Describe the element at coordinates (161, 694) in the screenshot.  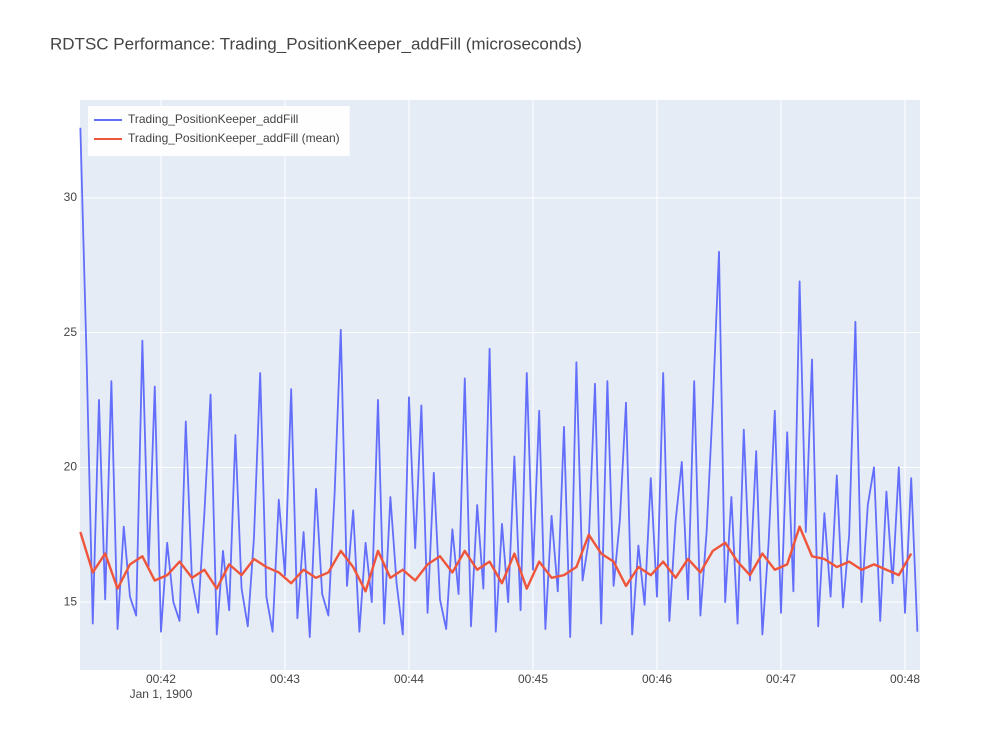
I see `x-date-label: Jan 1, 1900` at that location.